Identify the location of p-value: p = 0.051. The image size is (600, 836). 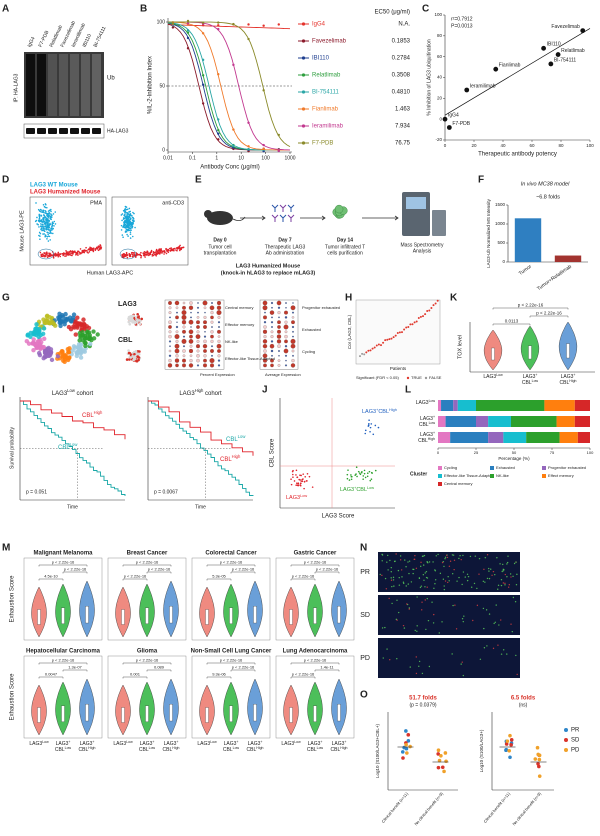
(36, 492).